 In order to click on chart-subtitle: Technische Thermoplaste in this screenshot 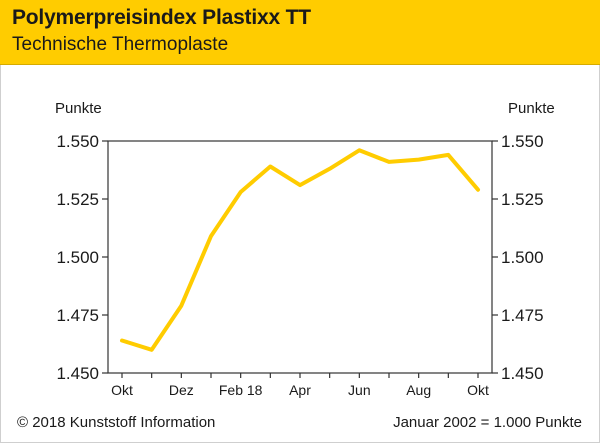, I will do `click(120, 44)`.